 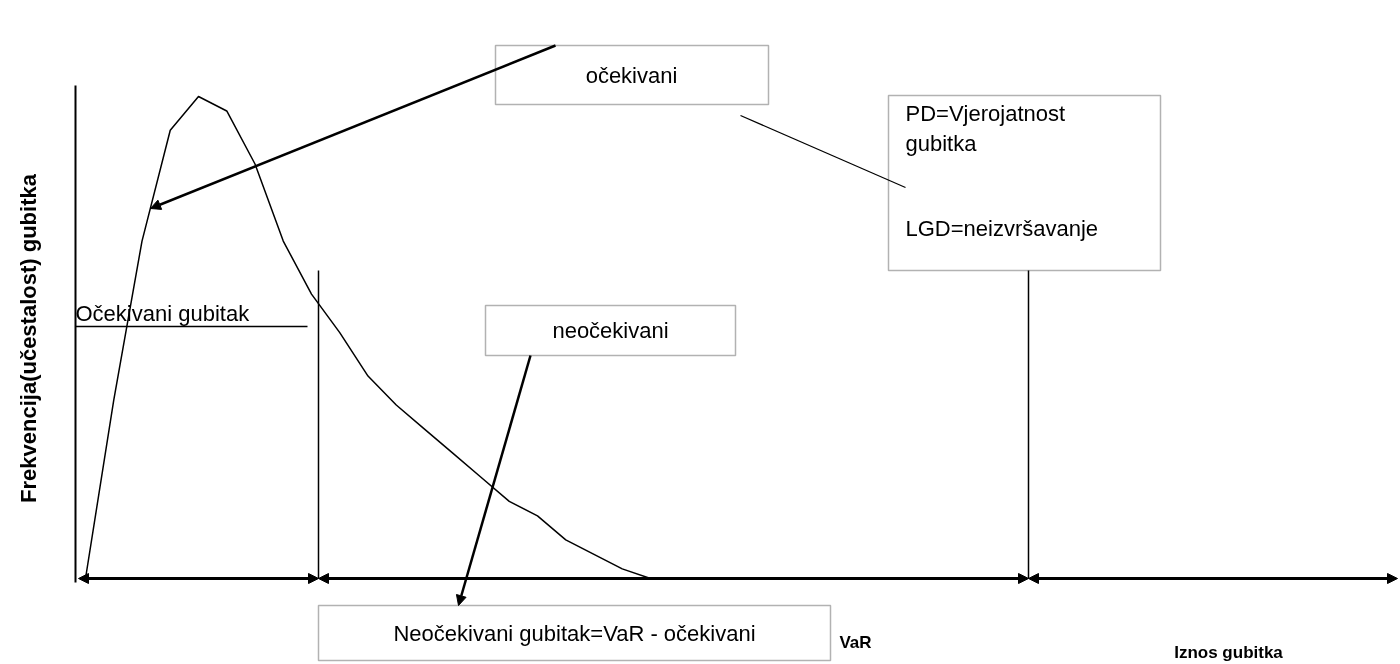 I want to click on y-axis-title: Frekvencija(učestalost) gubitka, so click(x=28, y=338).